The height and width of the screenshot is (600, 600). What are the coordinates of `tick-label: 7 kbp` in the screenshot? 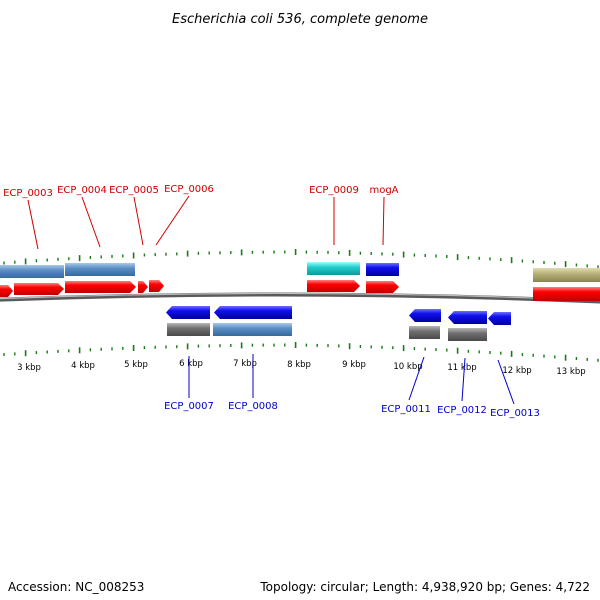 It's located at (245, 364).